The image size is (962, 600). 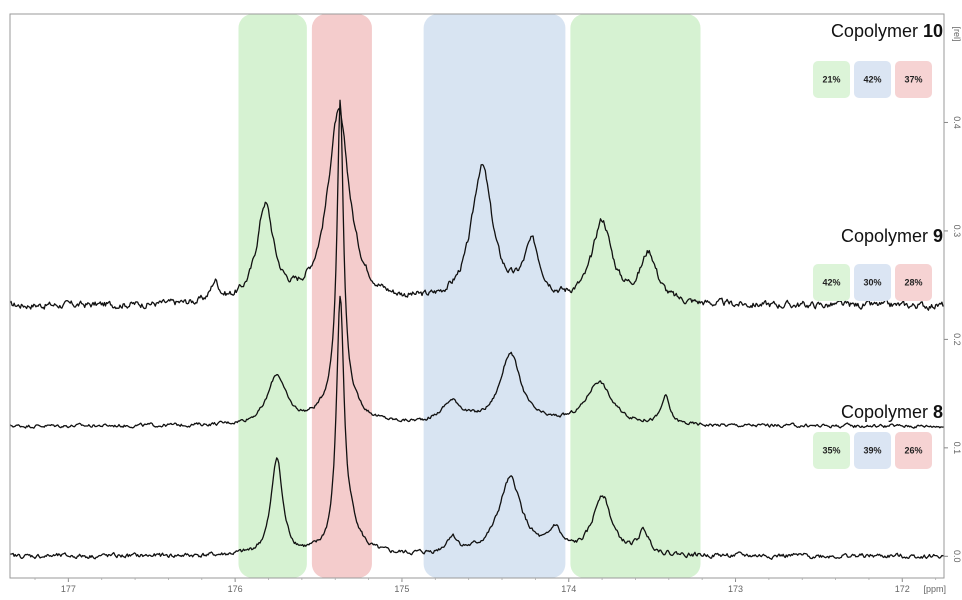 What do you see at coordinates (401, 589) in the screenshot?
I see `x-tick-label-175: 175` at bounding box center [401, 589].